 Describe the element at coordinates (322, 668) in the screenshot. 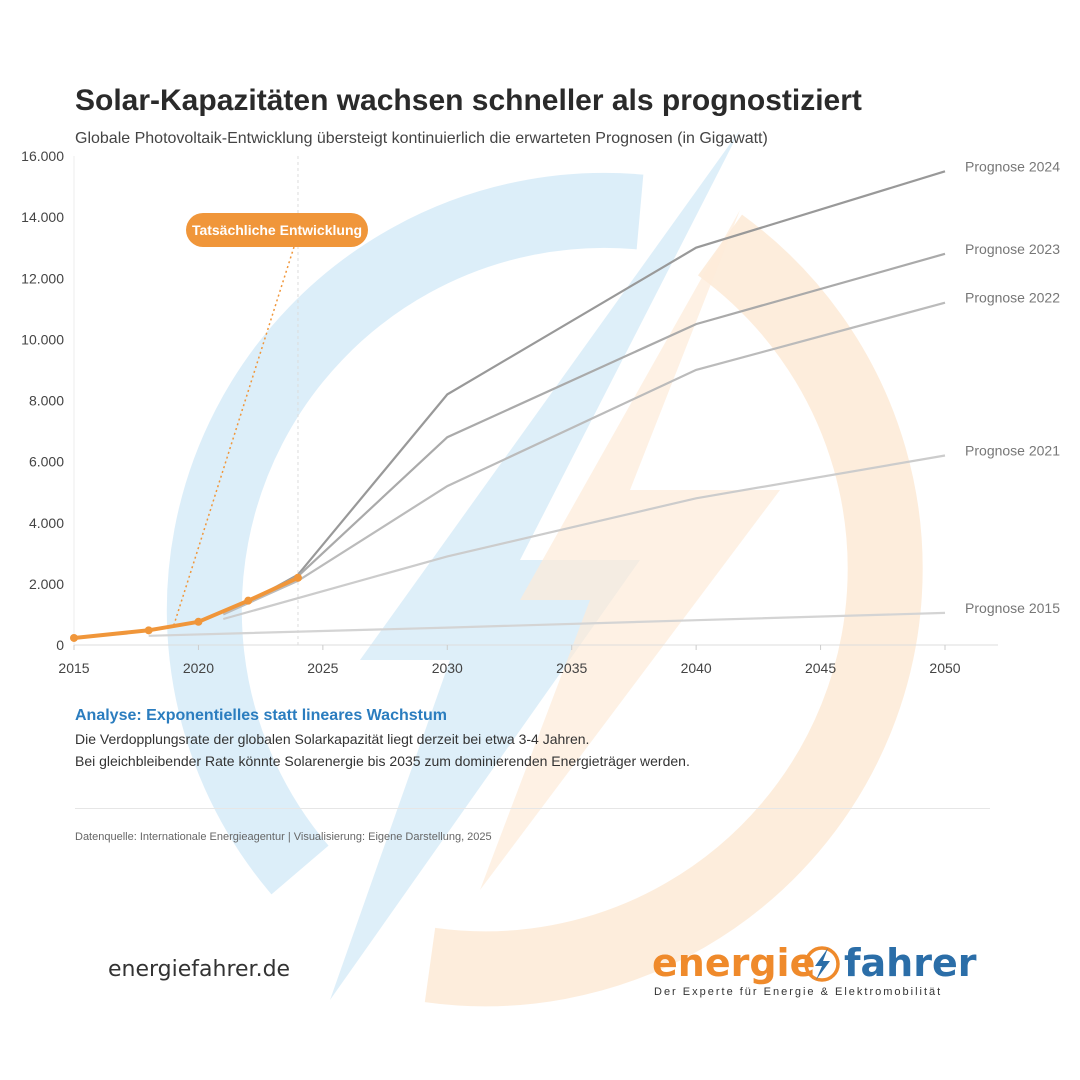

I see `x-tick-label: 2025` at that location.